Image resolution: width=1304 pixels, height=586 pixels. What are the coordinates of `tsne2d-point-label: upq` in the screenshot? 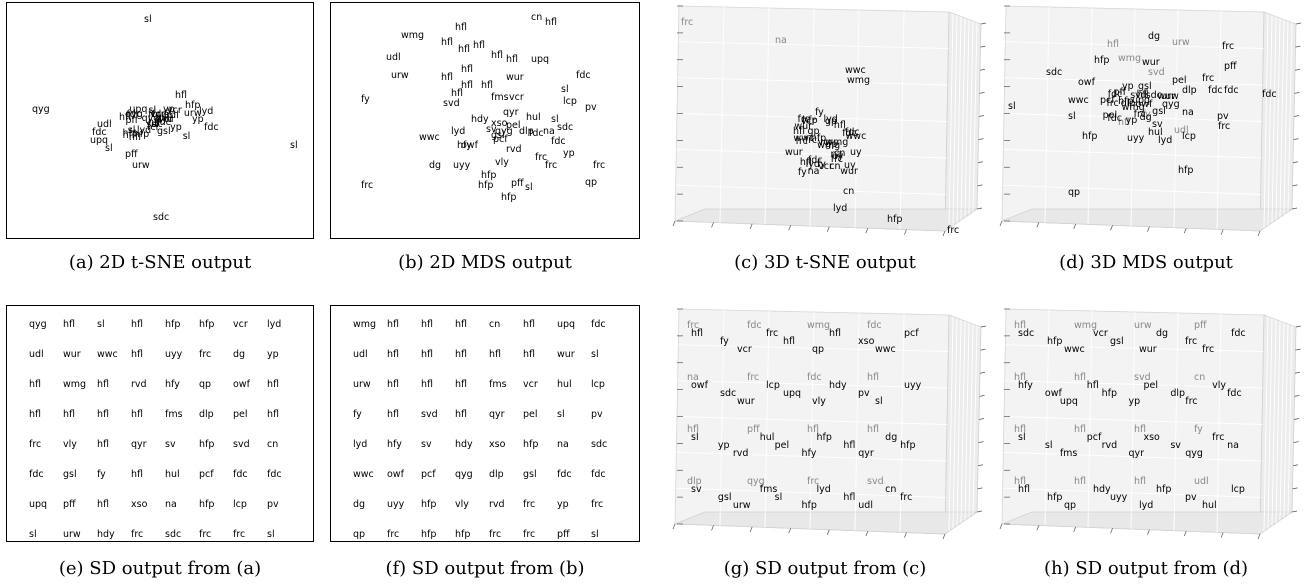 It's located at (99, 140).